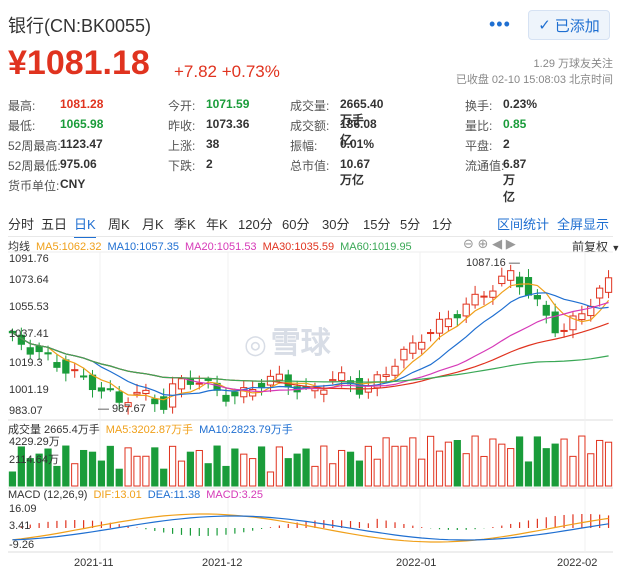  I want to click on stat-label: 下跌:, so click(182, 166).